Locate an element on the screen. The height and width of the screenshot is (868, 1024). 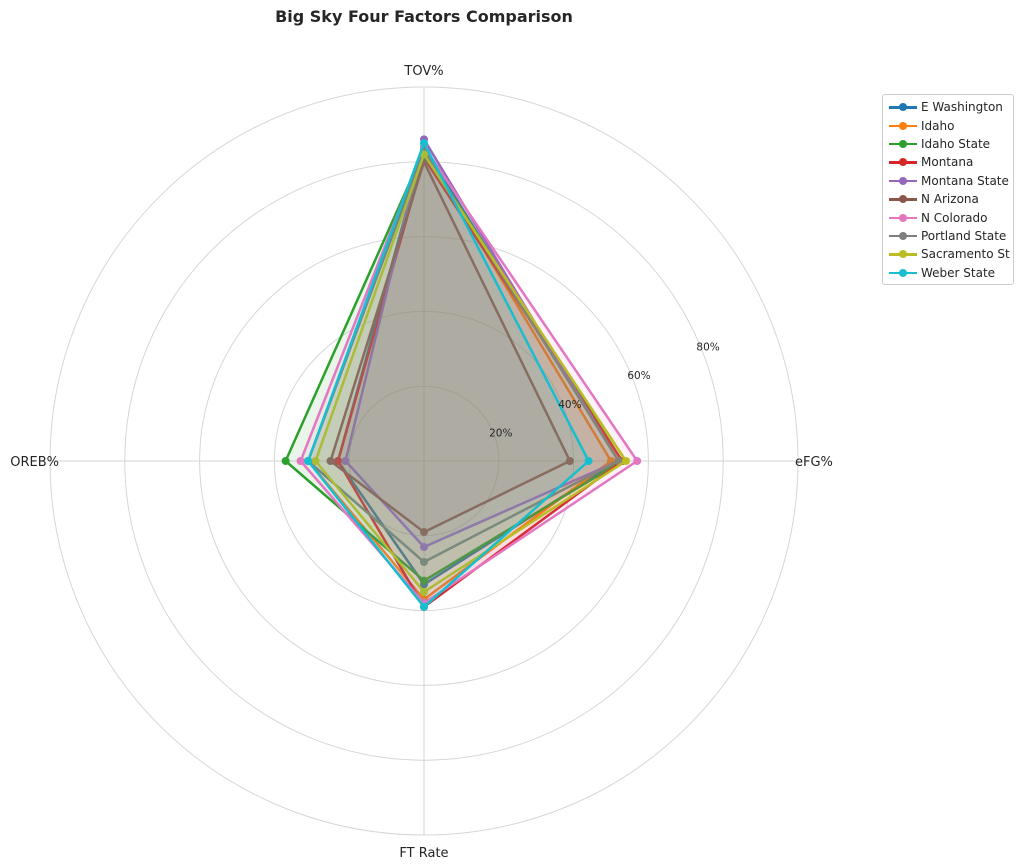
radial-tick-label: 20% is located at coordinates (500, 433).